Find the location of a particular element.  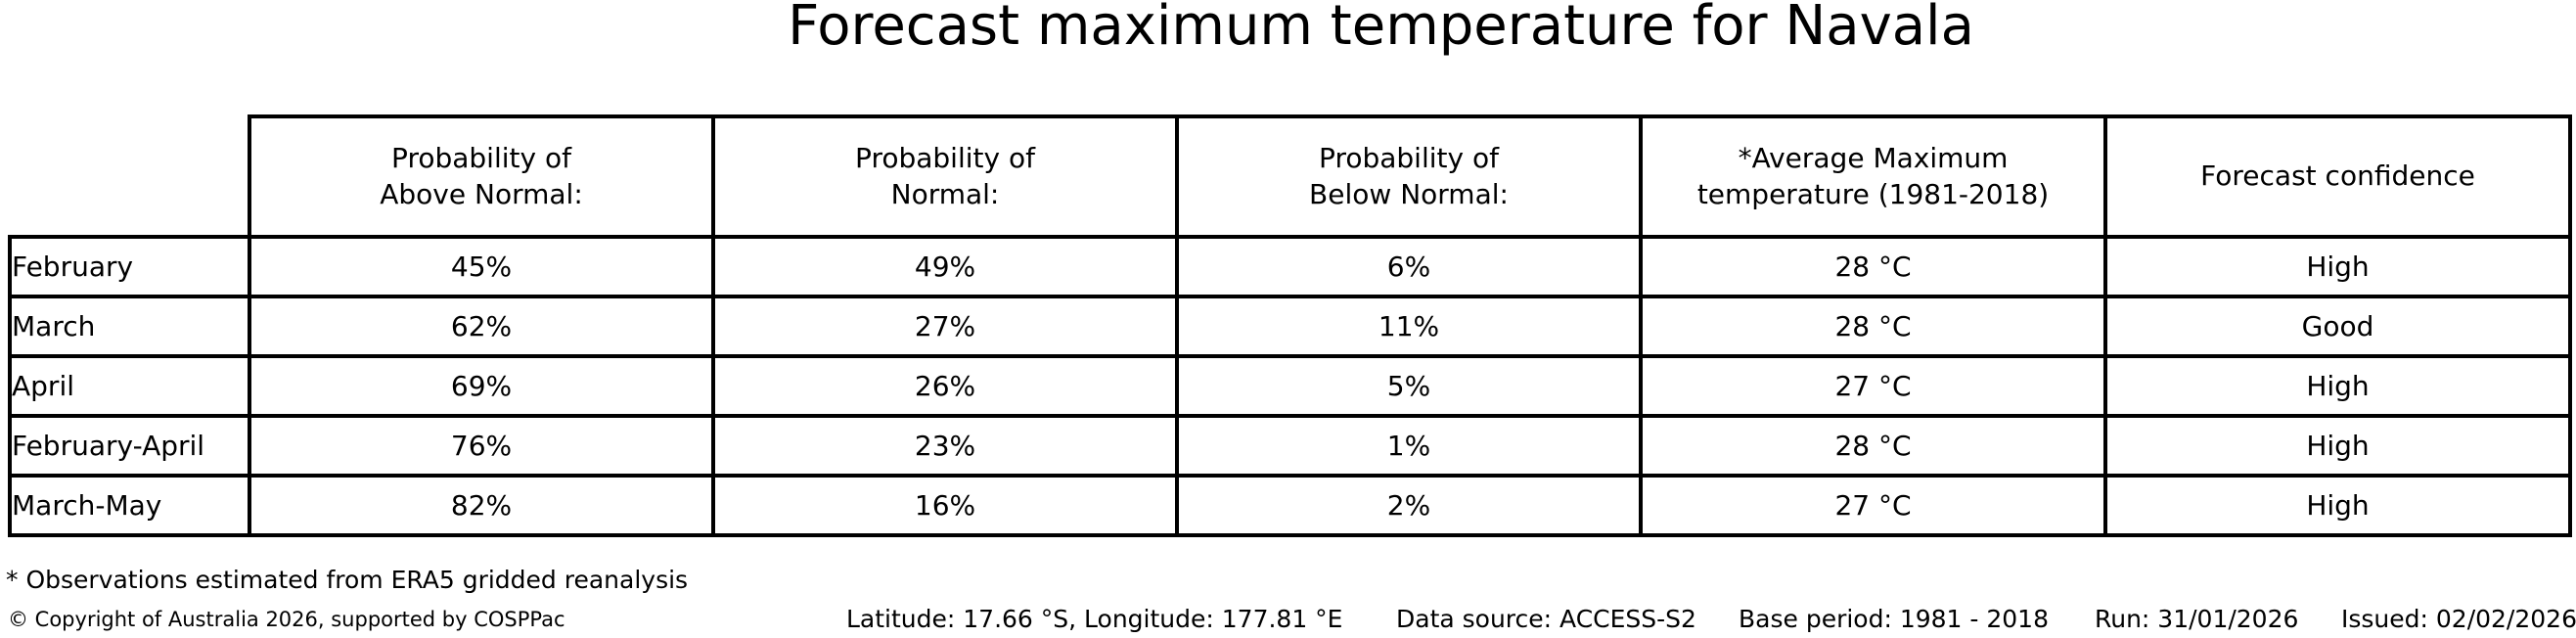

column-header-average-maximum-temperature: *Average Maximum temperature (1981-2018) is located at coordinates (1873, 176).